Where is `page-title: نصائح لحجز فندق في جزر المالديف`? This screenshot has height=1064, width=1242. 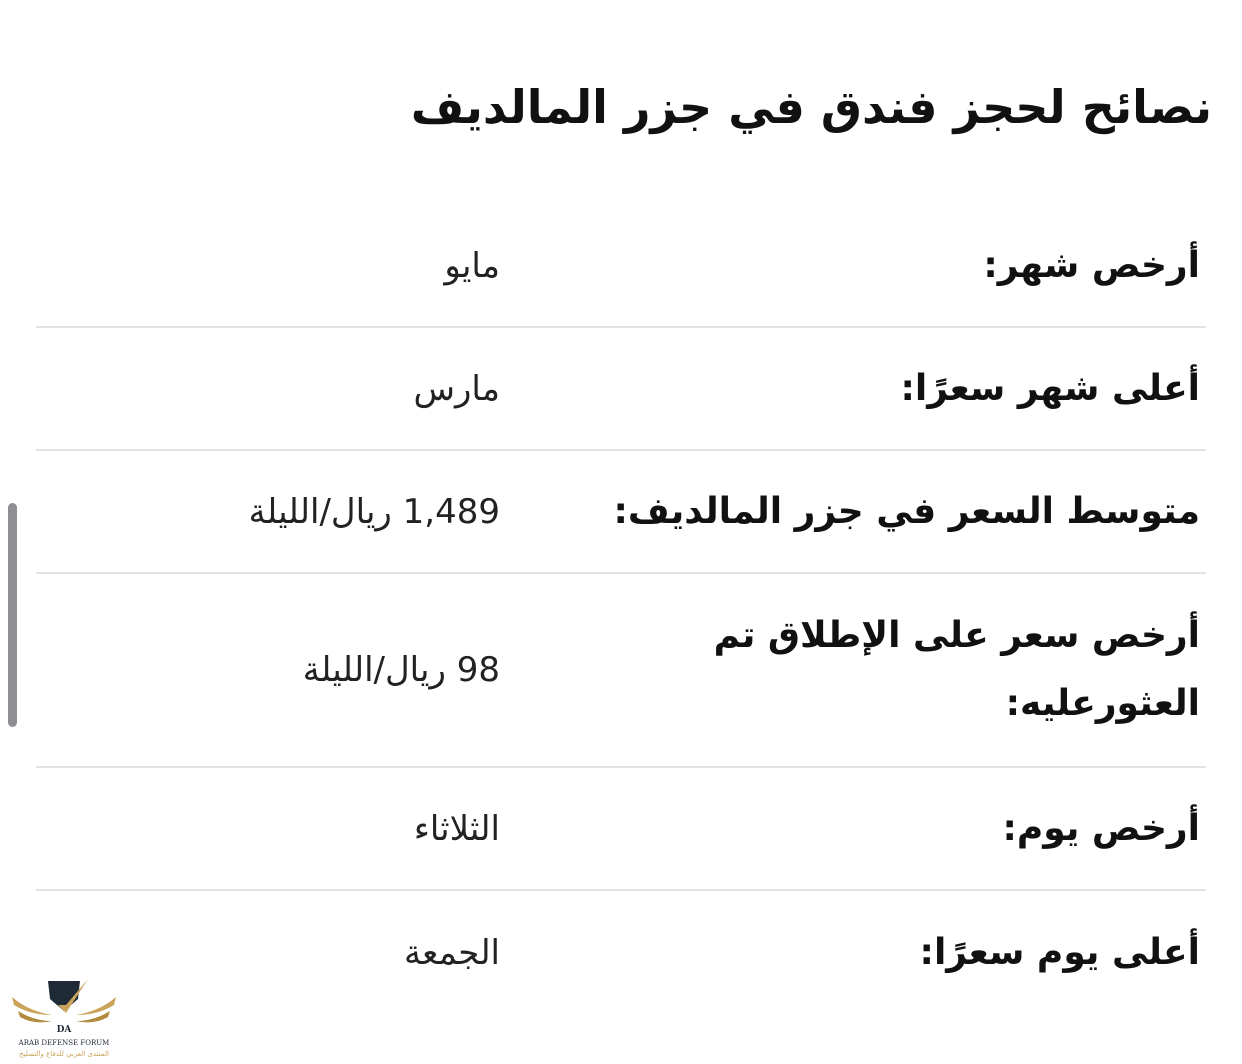
page-title: نصائح لحجز فندق في جزر المالديف is located at coordinates (811, 107).